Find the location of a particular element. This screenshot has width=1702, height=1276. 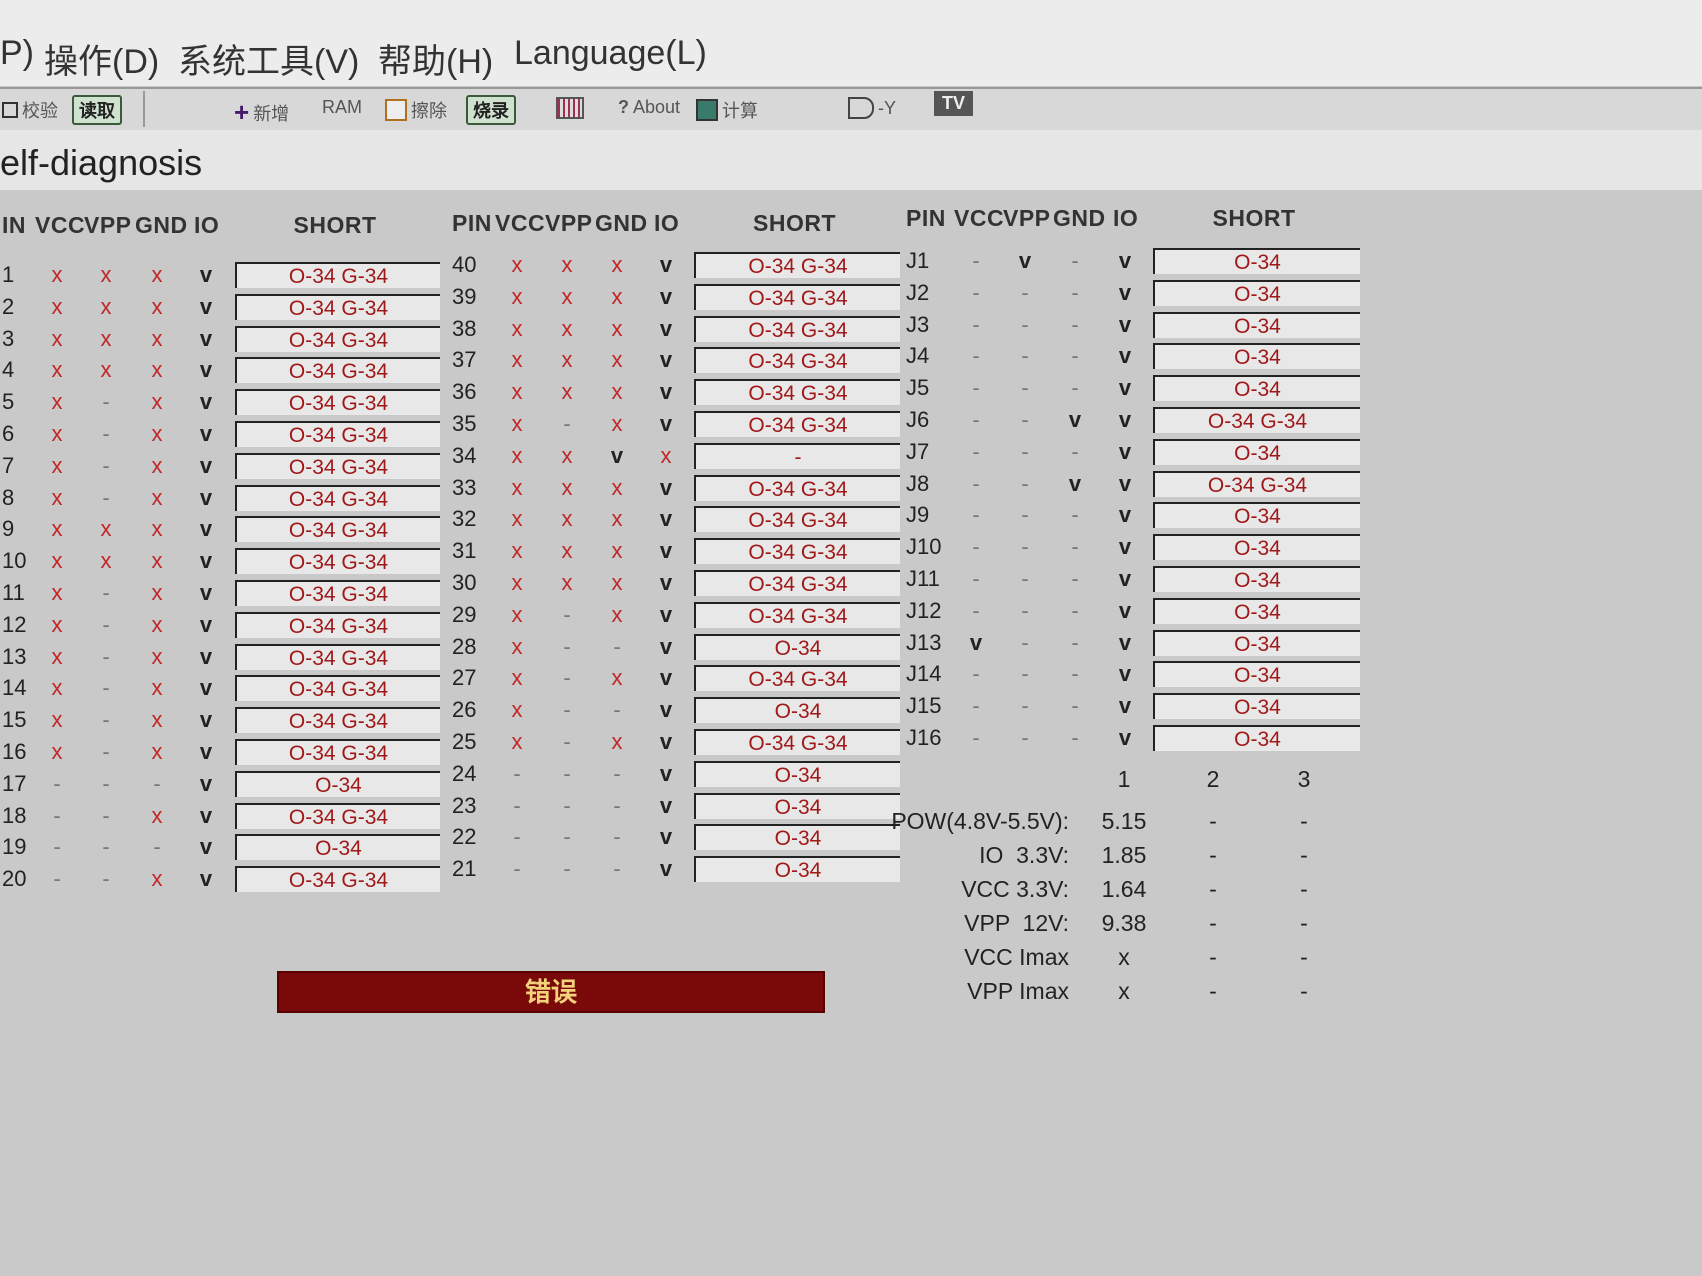

header-pin: PIN is located at coordinates (472, 223).